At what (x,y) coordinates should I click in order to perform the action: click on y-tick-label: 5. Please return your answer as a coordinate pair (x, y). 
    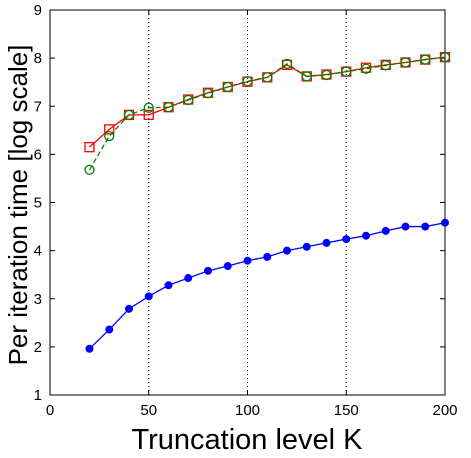
    Looking at the image, I should click on (38, 203).